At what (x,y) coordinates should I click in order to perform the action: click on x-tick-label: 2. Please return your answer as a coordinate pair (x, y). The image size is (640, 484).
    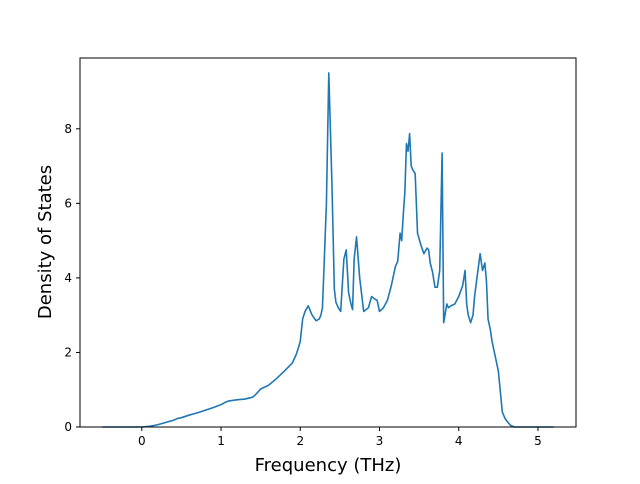
    Looking at the image, I should click on (300, 441).